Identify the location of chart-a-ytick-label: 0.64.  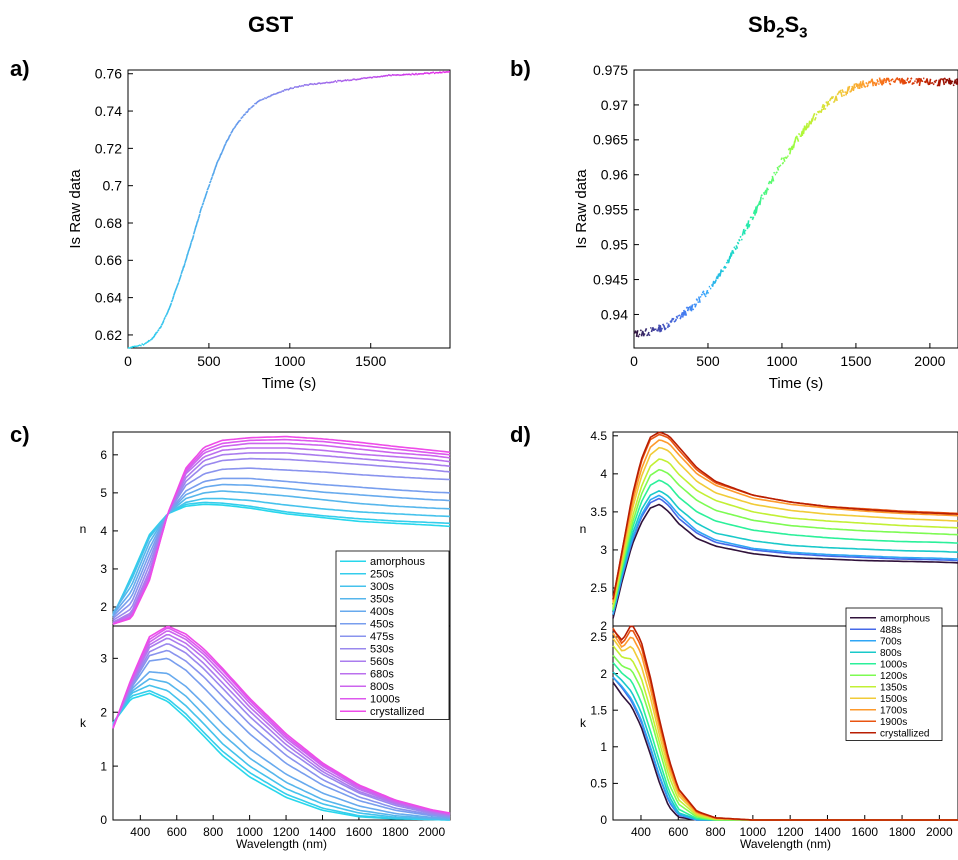
(108, 298).